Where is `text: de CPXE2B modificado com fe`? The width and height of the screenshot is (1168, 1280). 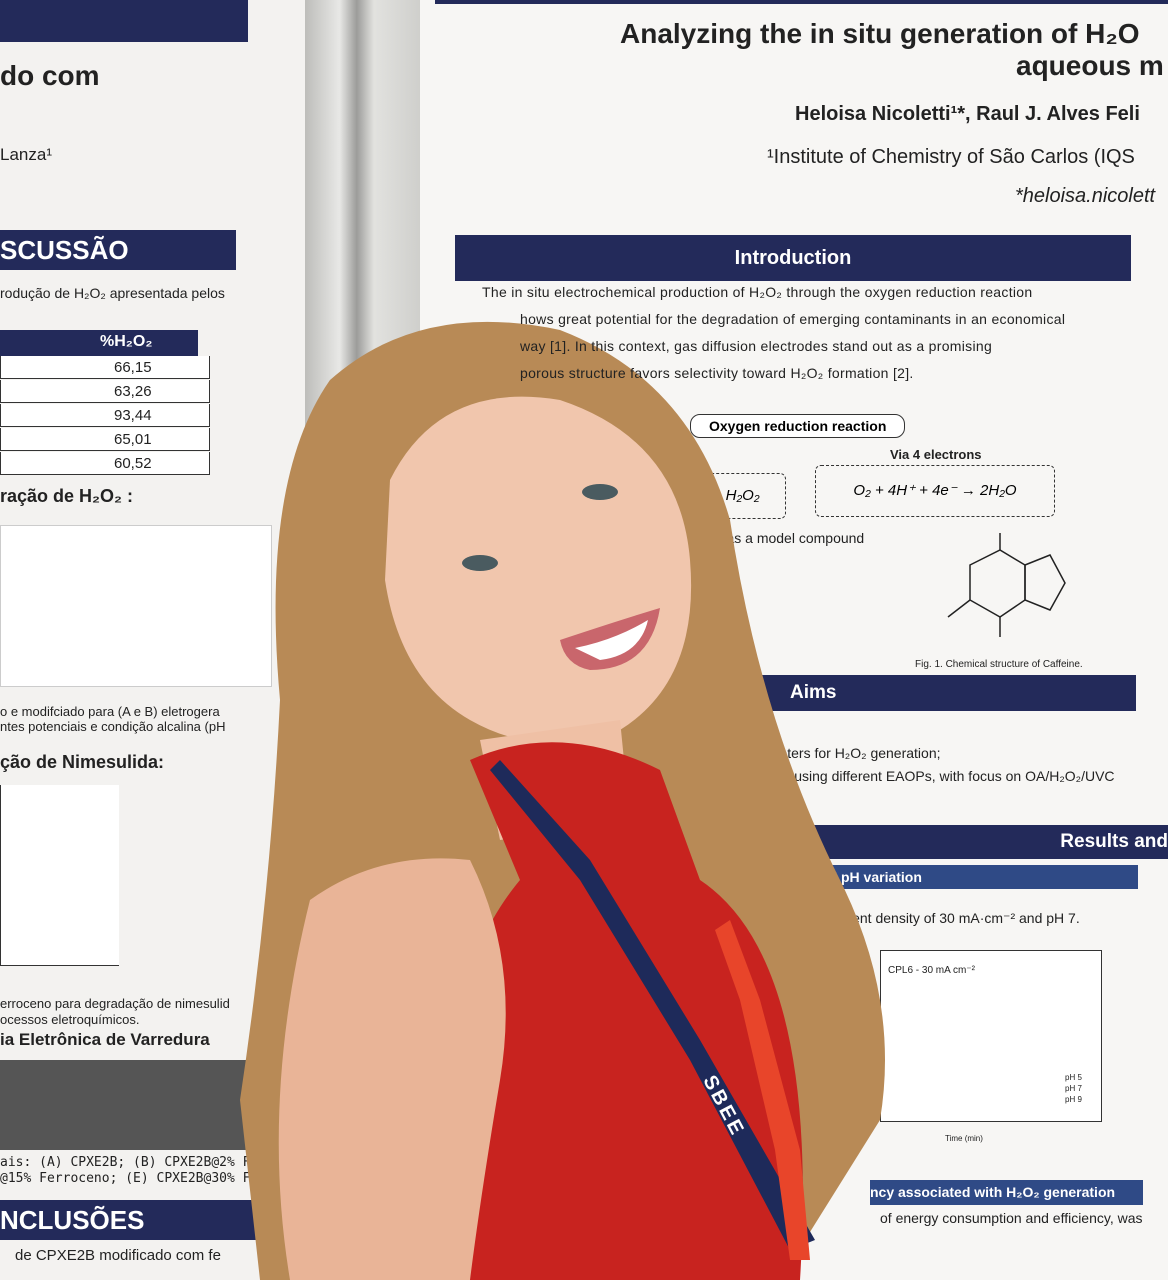 text: de CPXE2B modificado com fe is located at coordinates (118, 1255).